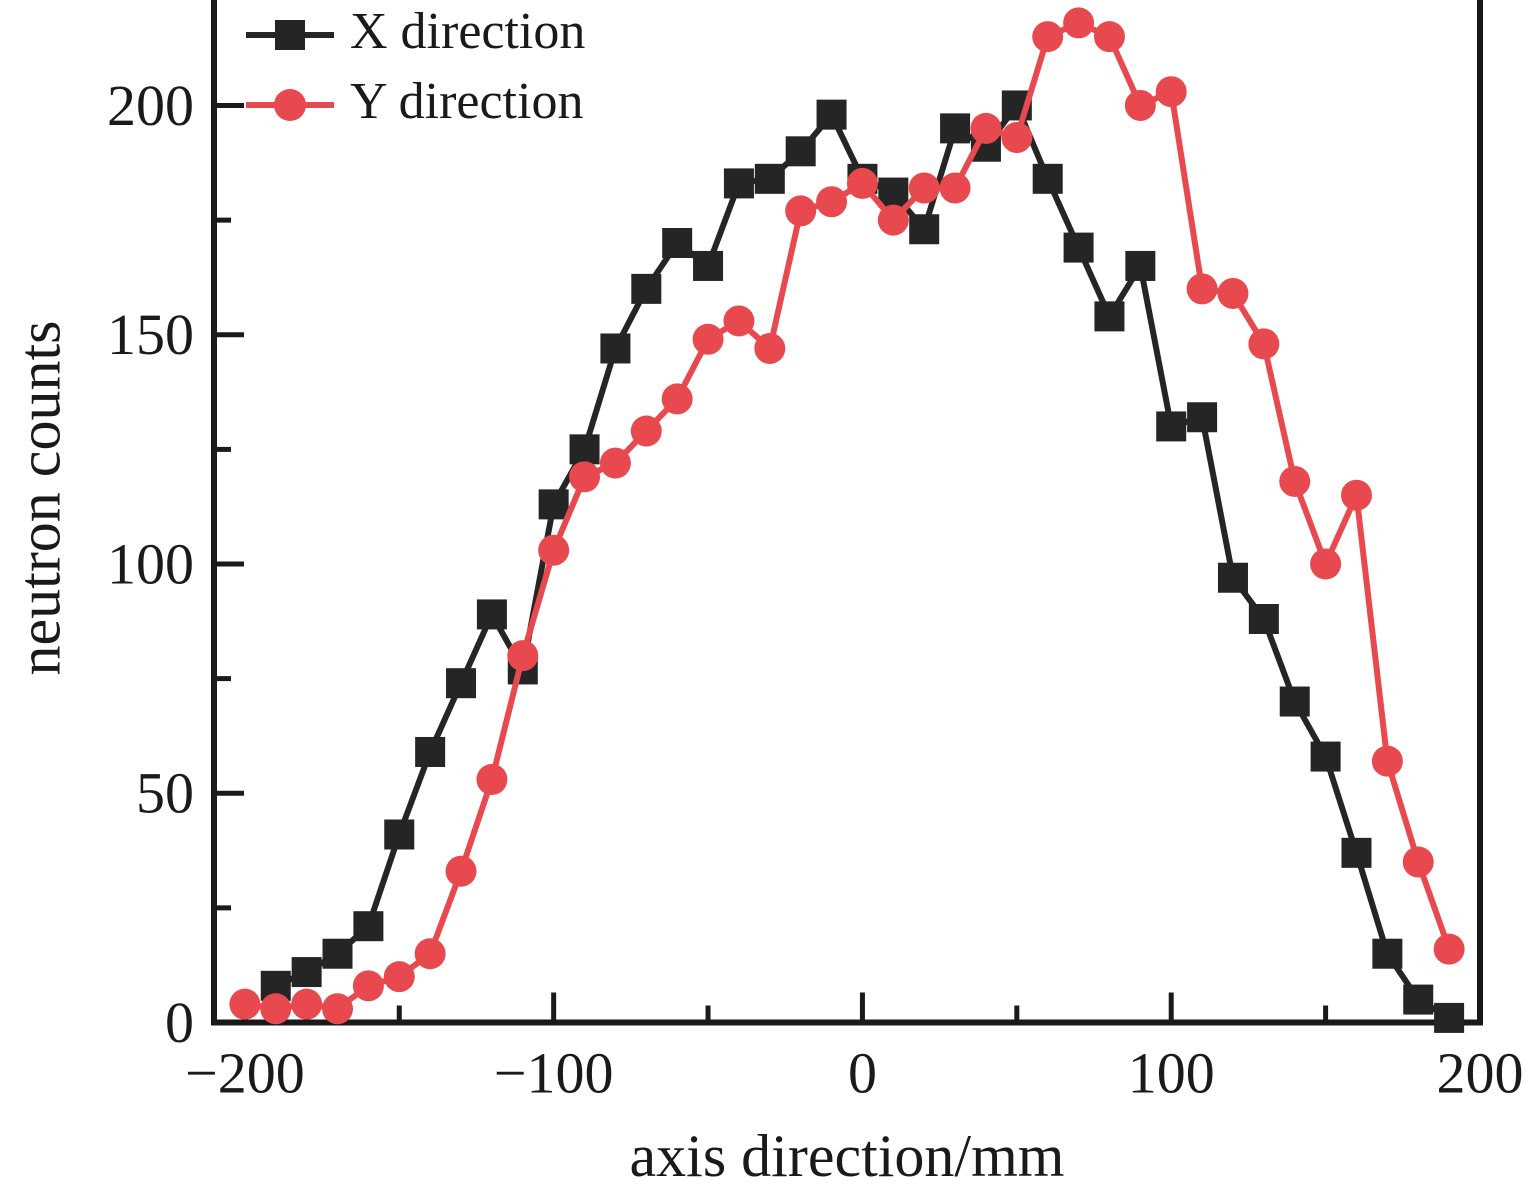 The width and height of the screenshot is (1535, 1198). What do you see at coordinates (554, 1073) in the screenshot?
I see `x-tick-label: −100` at bounding box center [554, 1073].